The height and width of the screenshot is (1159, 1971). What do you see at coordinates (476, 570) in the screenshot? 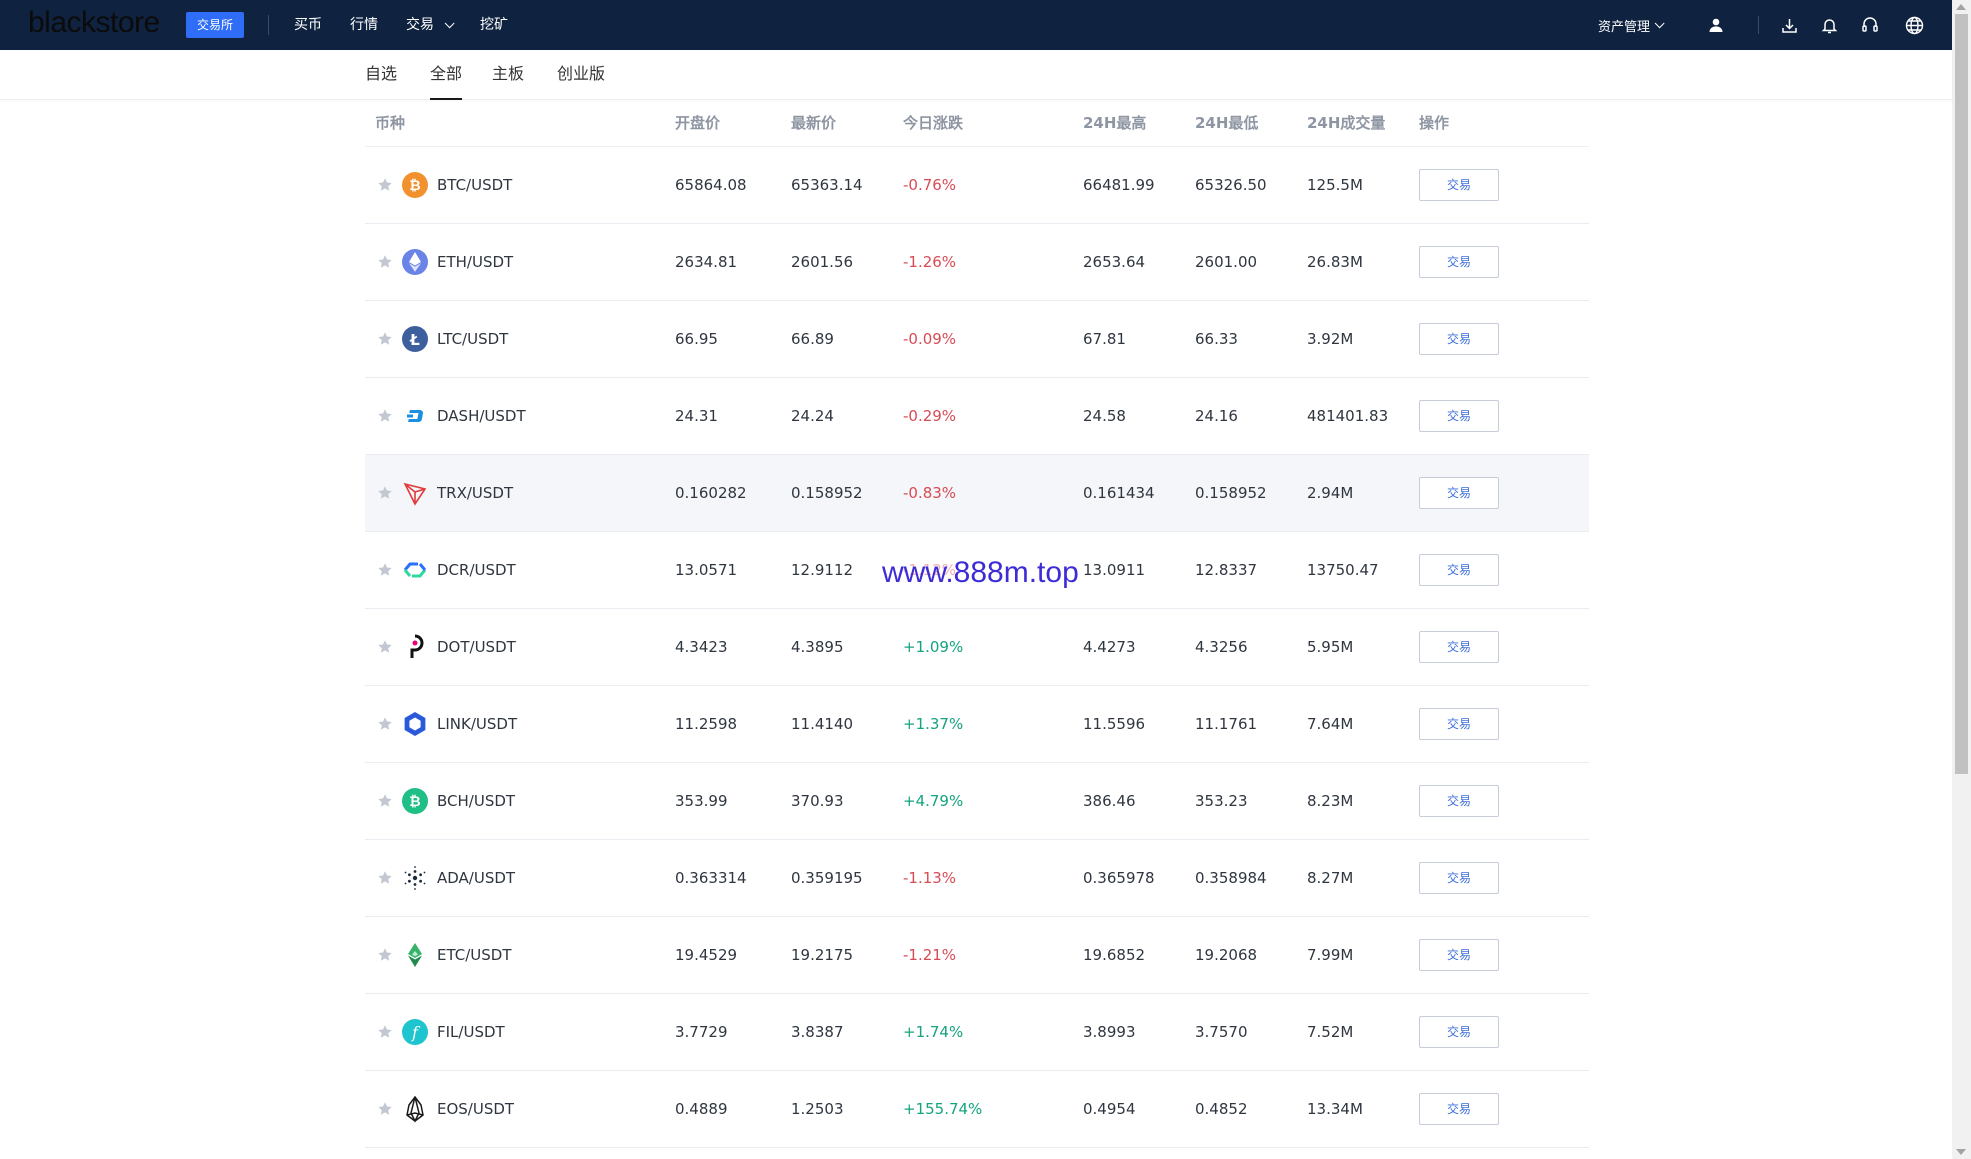
I see `pair-name: DCR/USDT` at bounding box center [476, 570].